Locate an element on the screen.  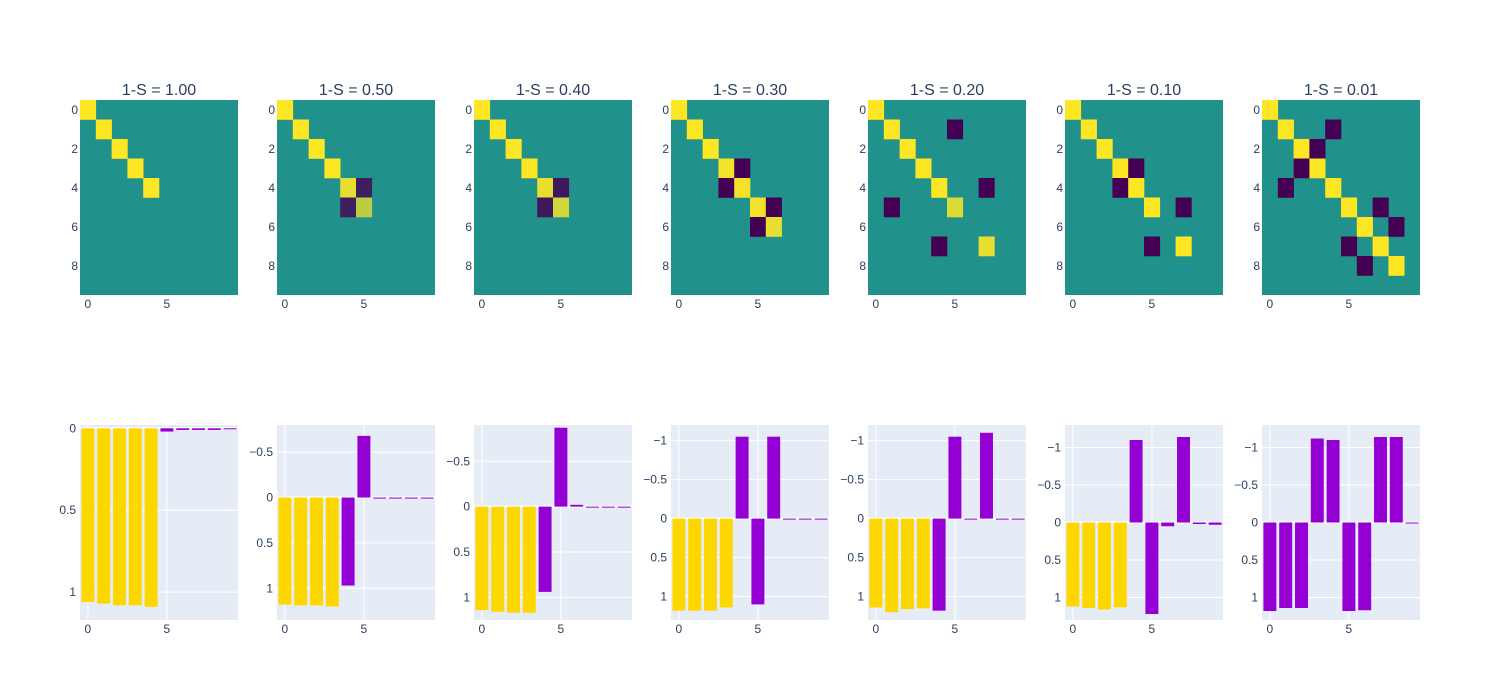
heatmap-panel-4: 1-S = 0.30 0 2 4 6 8 0 5 is located at coordinates (745, 196).